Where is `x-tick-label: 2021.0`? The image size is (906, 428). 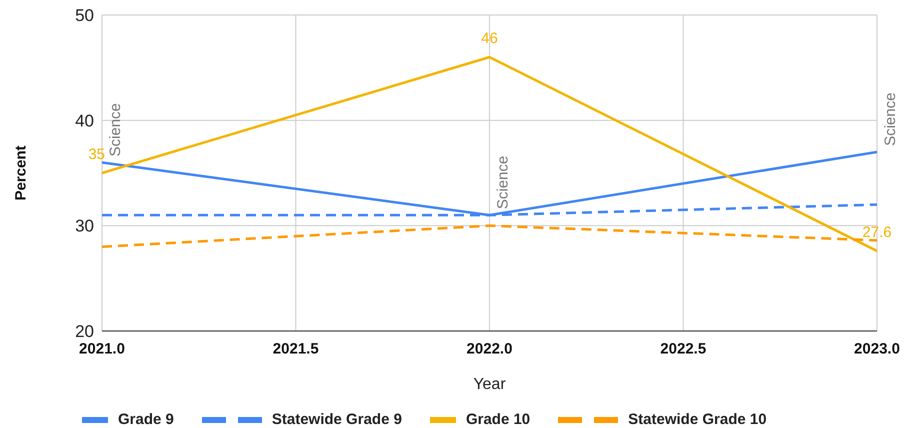
x-tick-label: 2021.0 is located at coordinates (102, 349).